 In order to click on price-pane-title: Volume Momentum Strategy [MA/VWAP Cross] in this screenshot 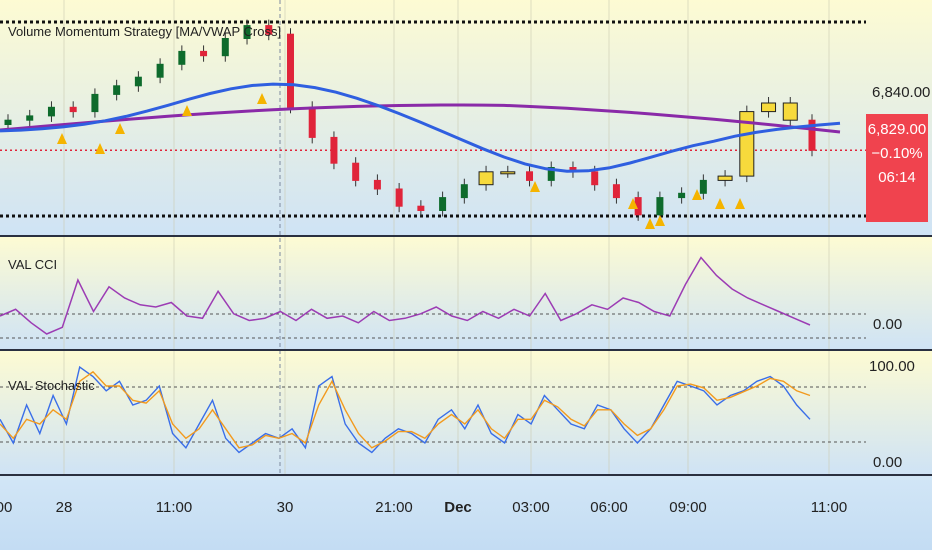, I will do `click(145, 31)`.